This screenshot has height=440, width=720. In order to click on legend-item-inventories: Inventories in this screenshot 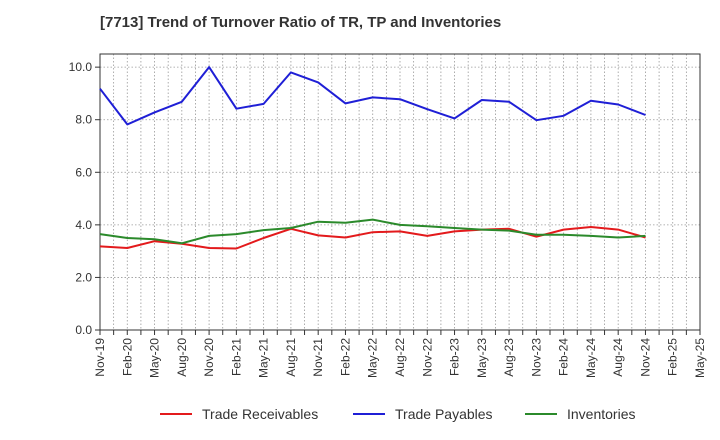, I will do `click(580, 414)`.